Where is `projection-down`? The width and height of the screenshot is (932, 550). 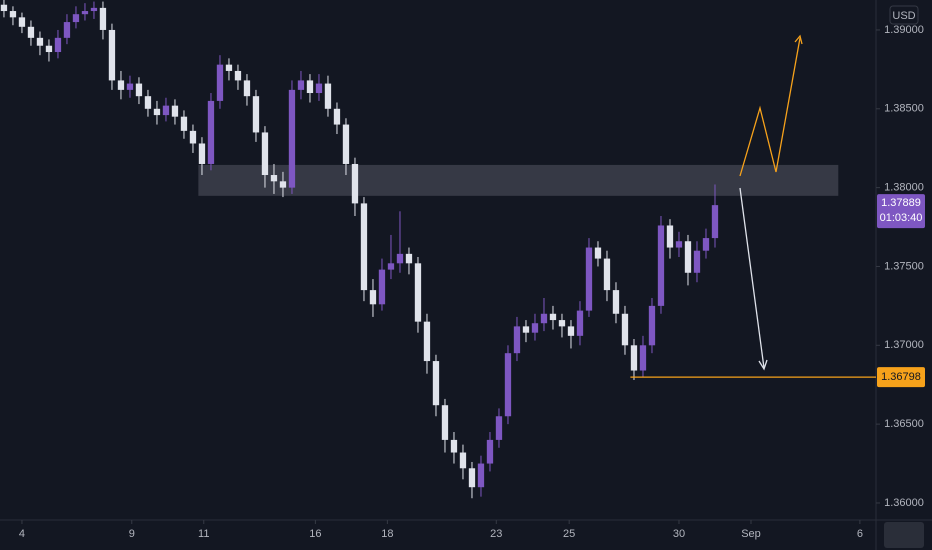
projection-down is located at coordinates (752, 278).